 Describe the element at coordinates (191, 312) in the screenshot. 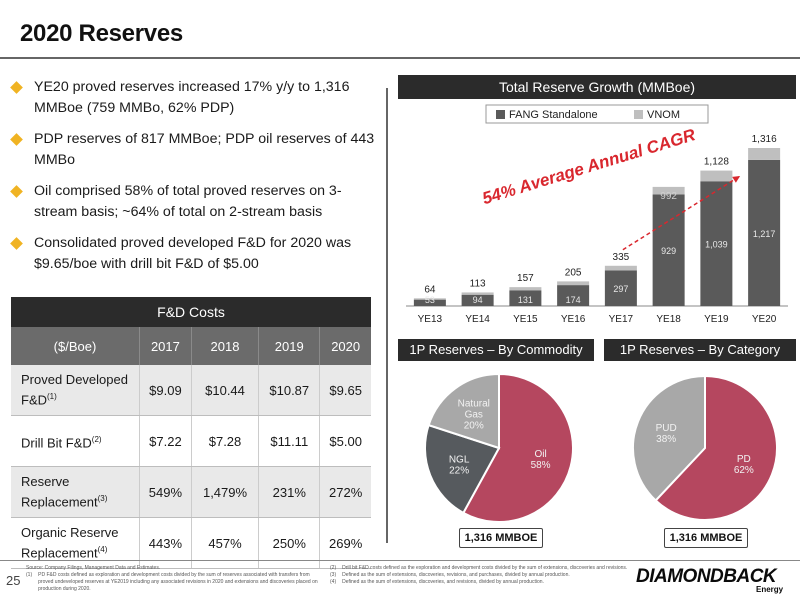

I see `fd-costs-title: F&D Costs` at that location.